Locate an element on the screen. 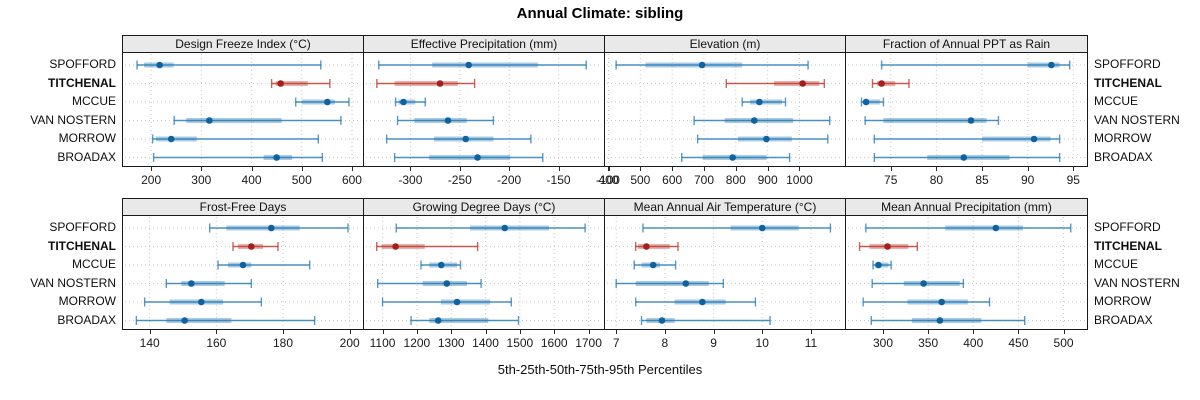 Image resolution: width=1200 pixels, height=400 pixels. site-label-left: TITCHENAL is located at coordinates (82, 82).